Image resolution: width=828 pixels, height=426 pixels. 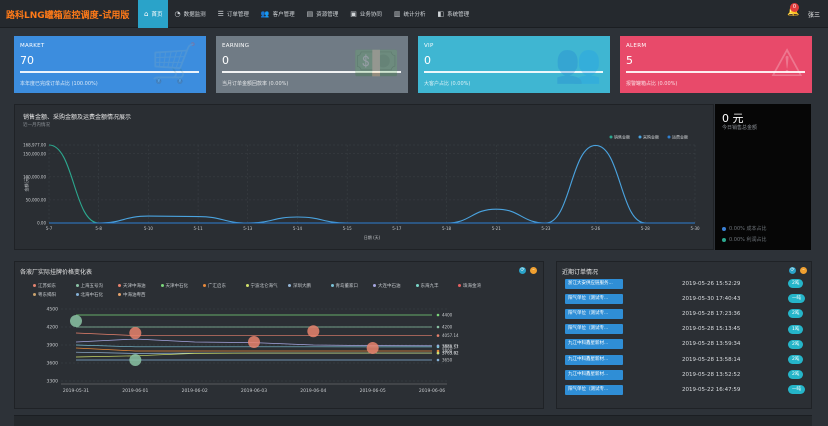 I want to click on price-legend-item: 上海五号沟, so click(x=89, y=286).